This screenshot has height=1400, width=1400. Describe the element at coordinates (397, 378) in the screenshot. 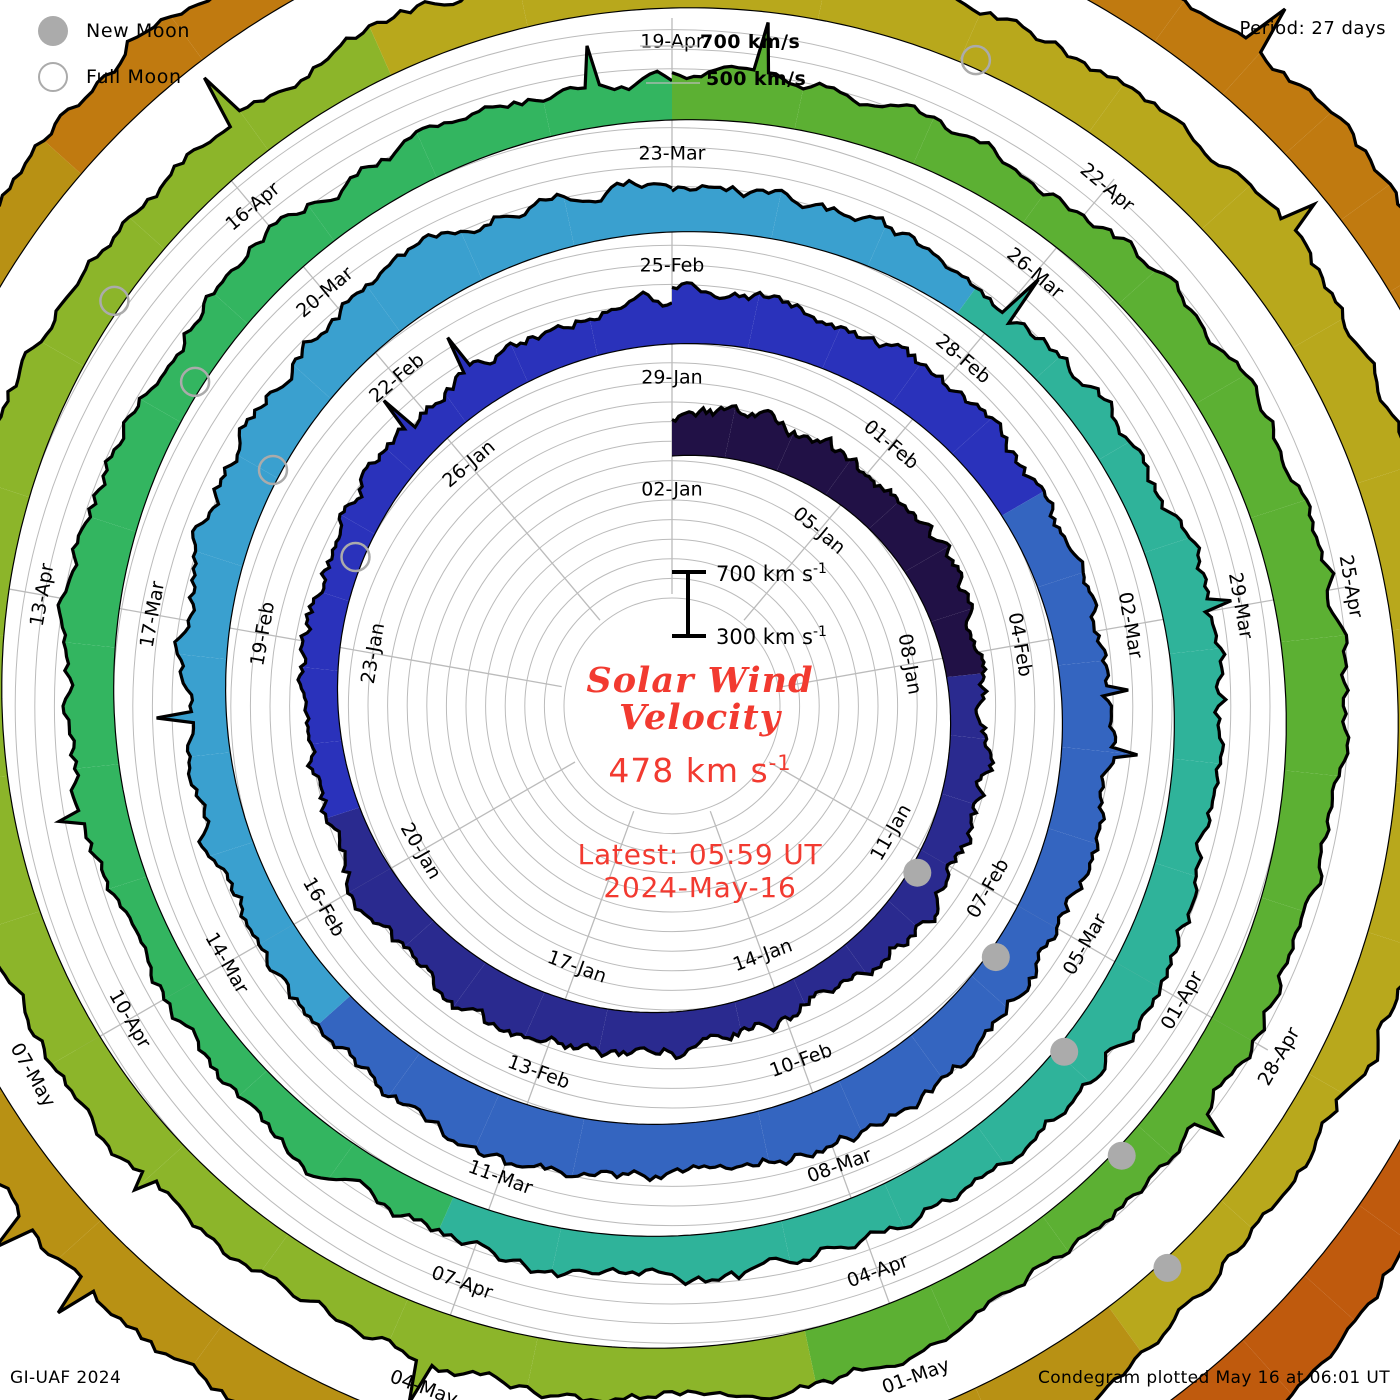

I see `date-label: 22-Feb` at that location.